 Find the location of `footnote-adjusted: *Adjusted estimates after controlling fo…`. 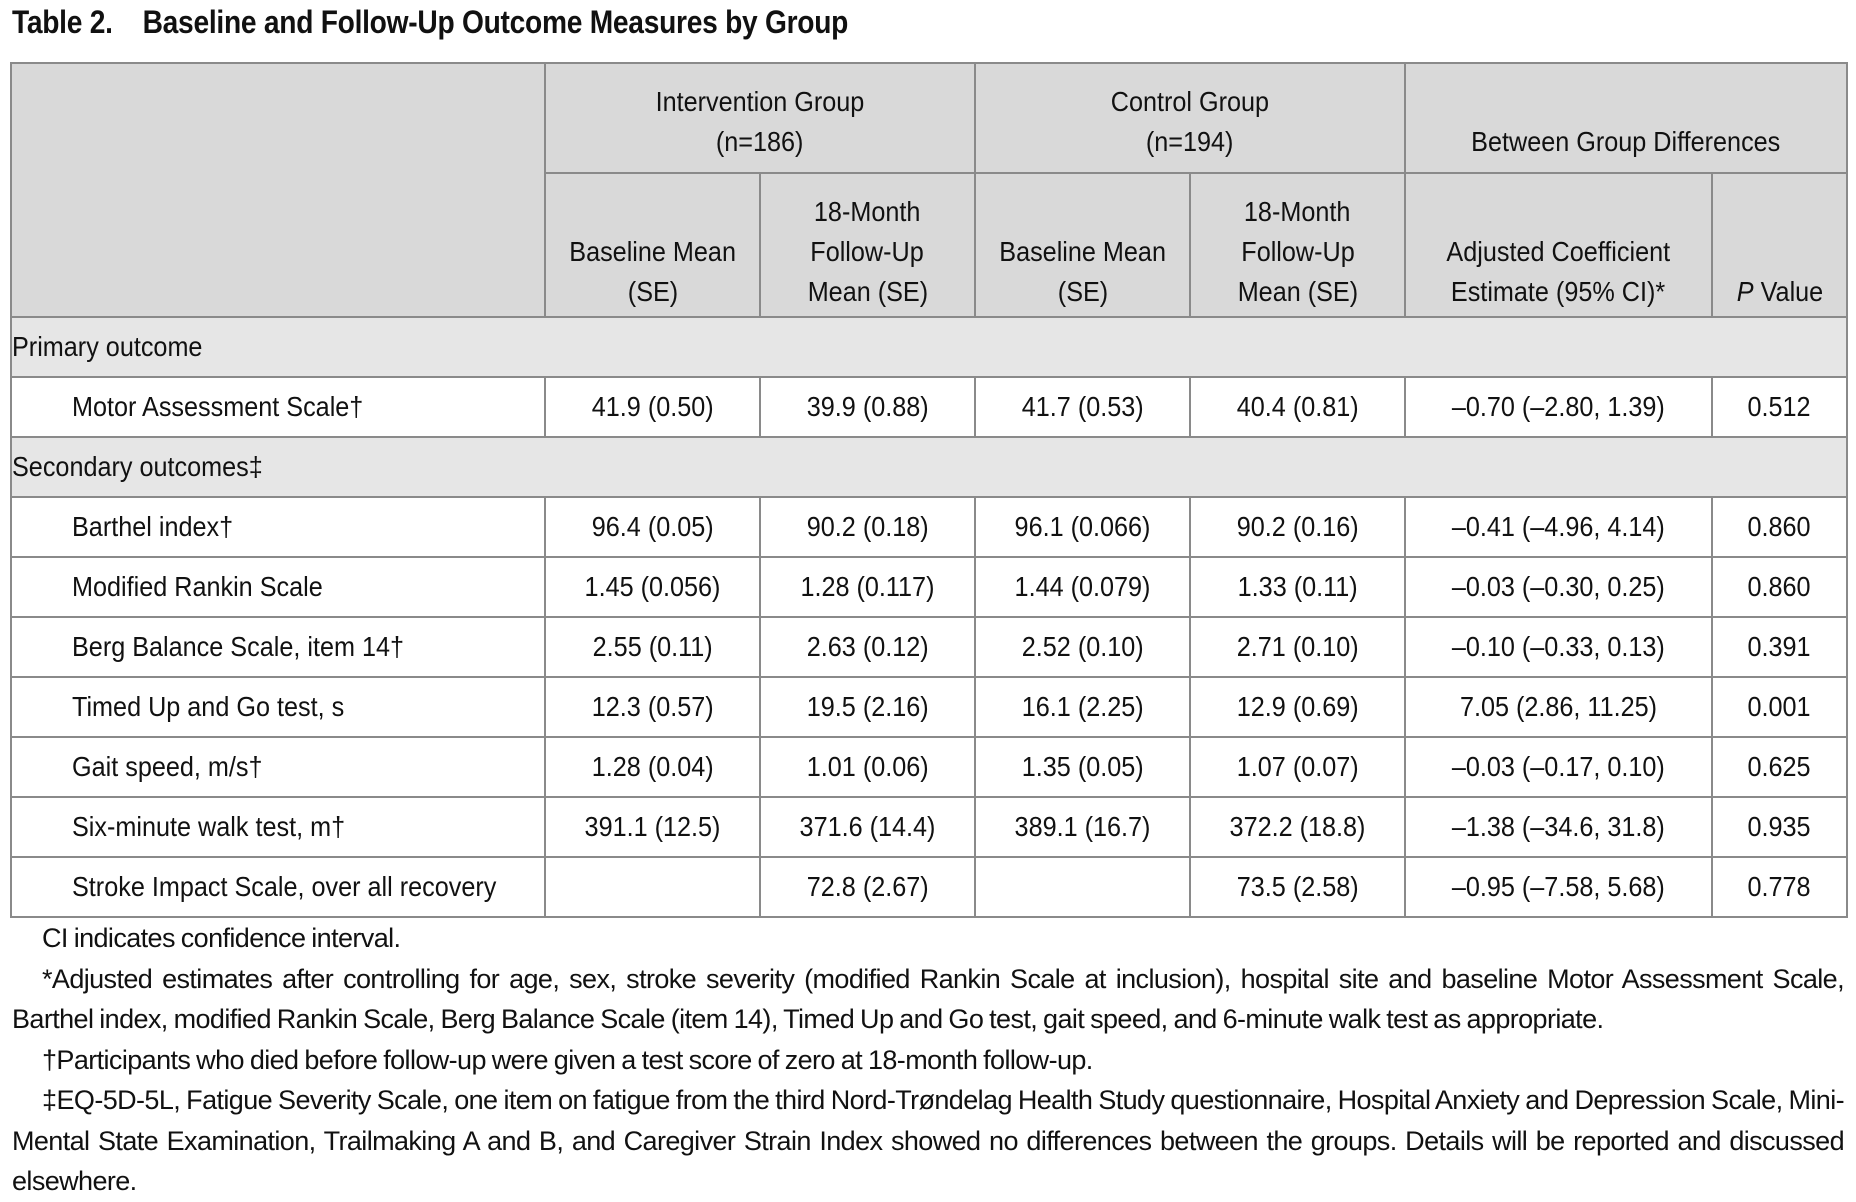

footnote-adjusted: *Adjusted estimates after controlling fo… is located at coordinates (928, 999).